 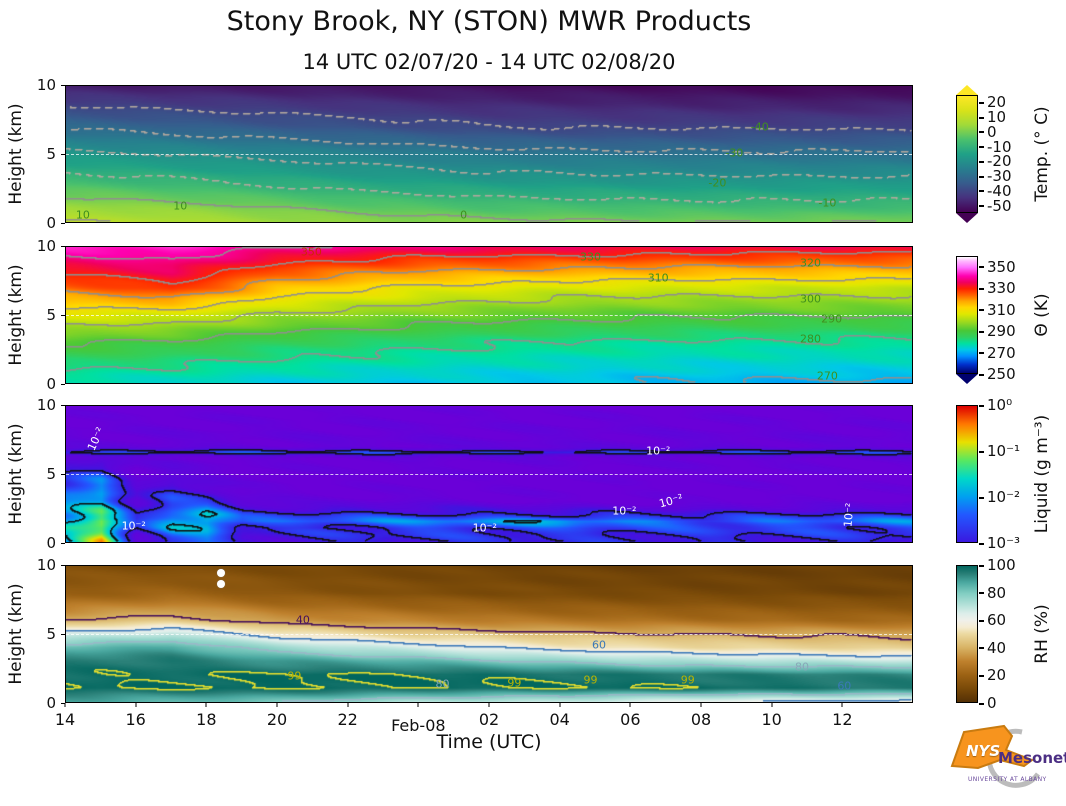 I want to click on rh-heatmap-canvas, so click(x=489, y=634).